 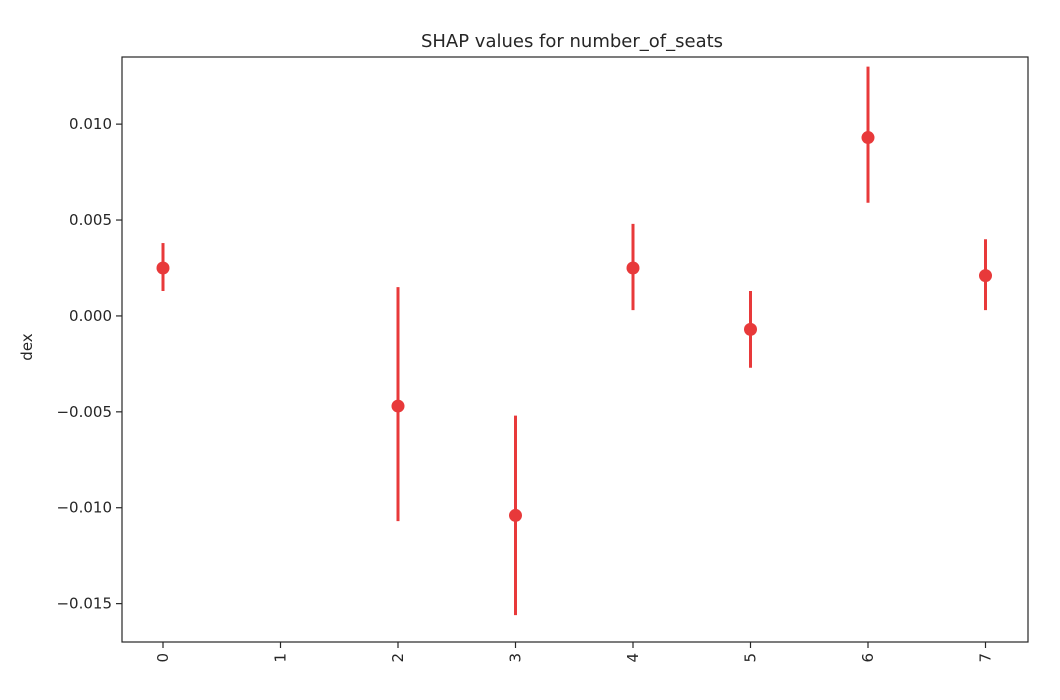 I want to click on y-tick-label: 0.000, so click(x=90, y=316).